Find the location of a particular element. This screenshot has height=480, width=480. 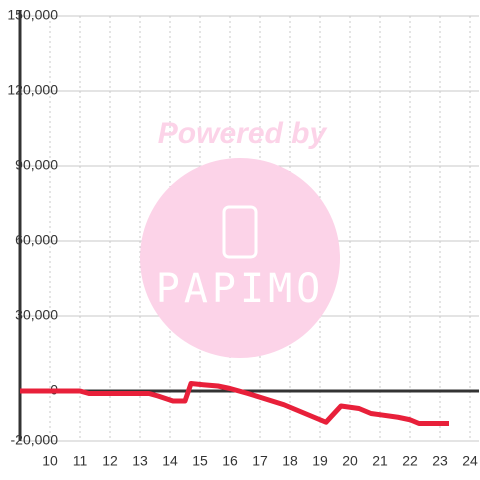

x-tick-label: 21 is located at coordinates (380, 461).